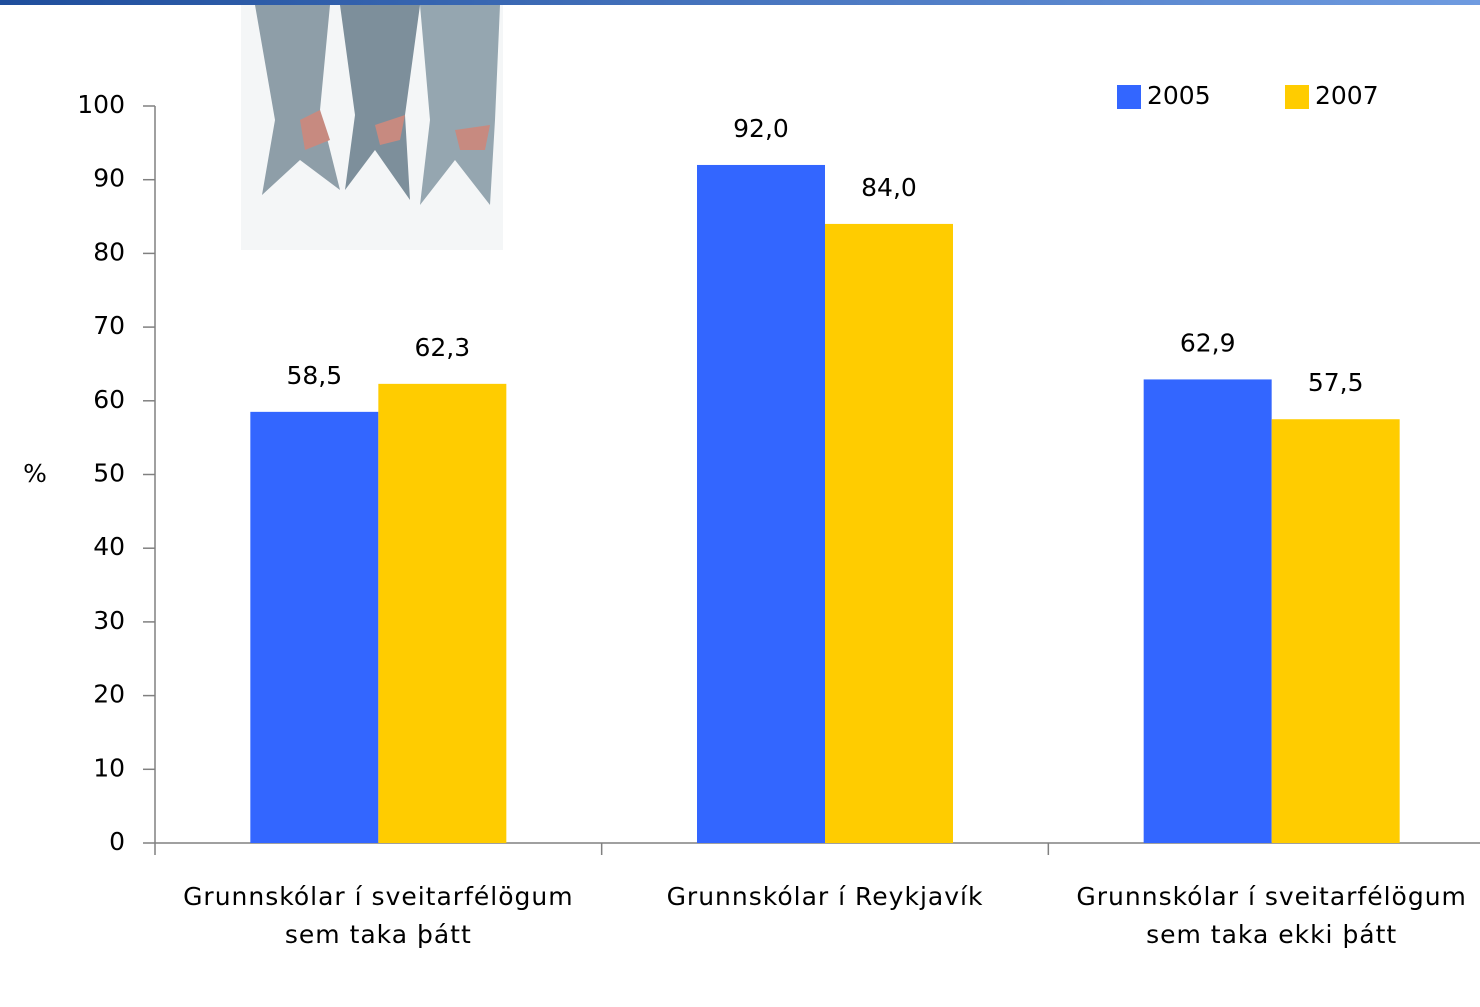 The height and width of the screenshot is (1007, 1480). I want to click on value-label: 84,0, so click(889, 187).